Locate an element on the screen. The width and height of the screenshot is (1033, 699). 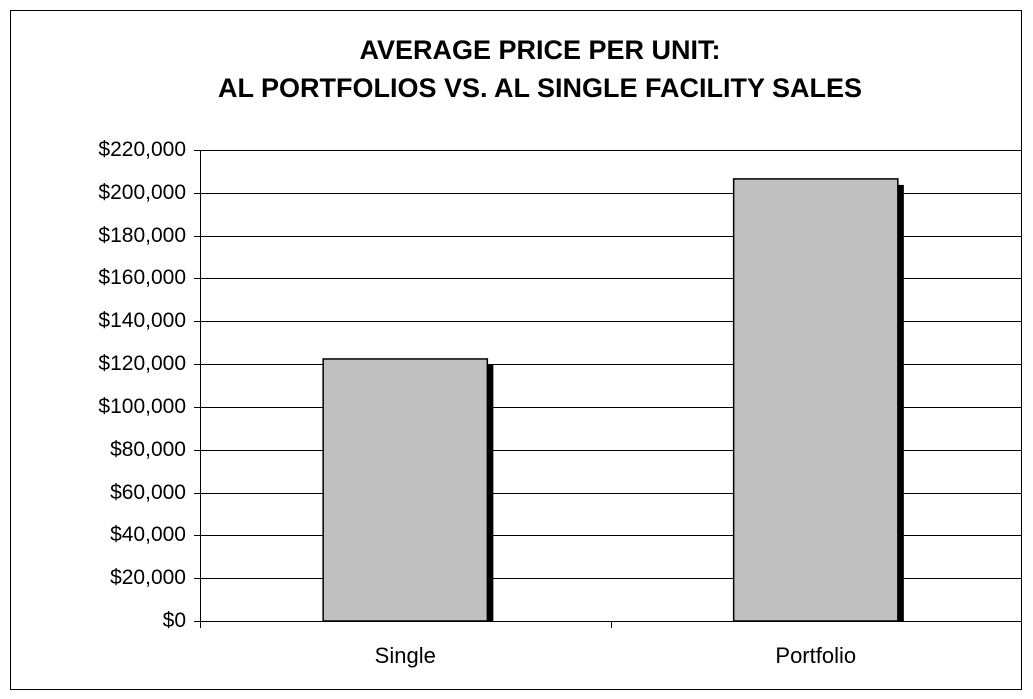
y-tick-label: $120,000 is located at coordinates (142, 363).